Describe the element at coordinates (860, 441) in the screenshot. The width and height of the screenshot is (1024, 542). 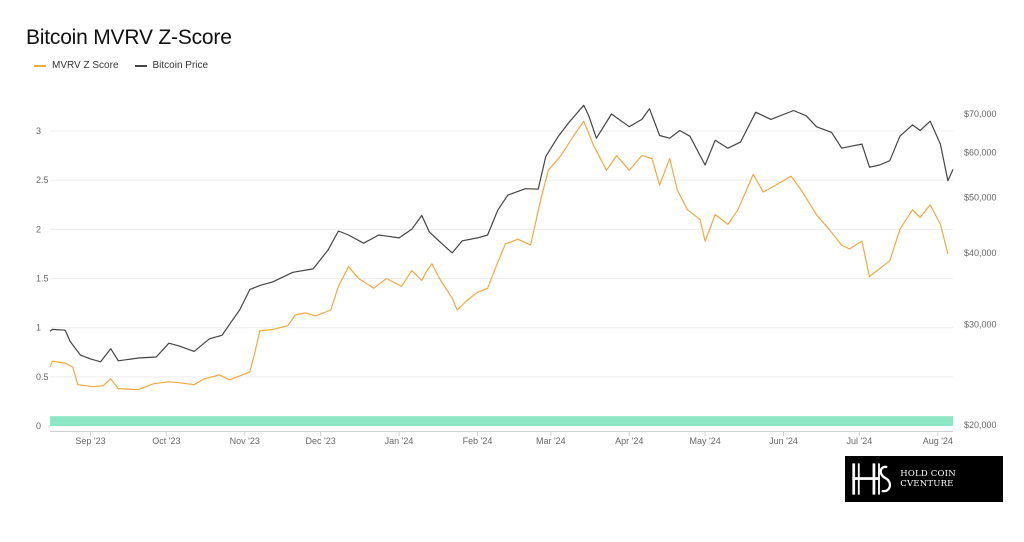
I see `x-tick-label: Jul '24` at that location.